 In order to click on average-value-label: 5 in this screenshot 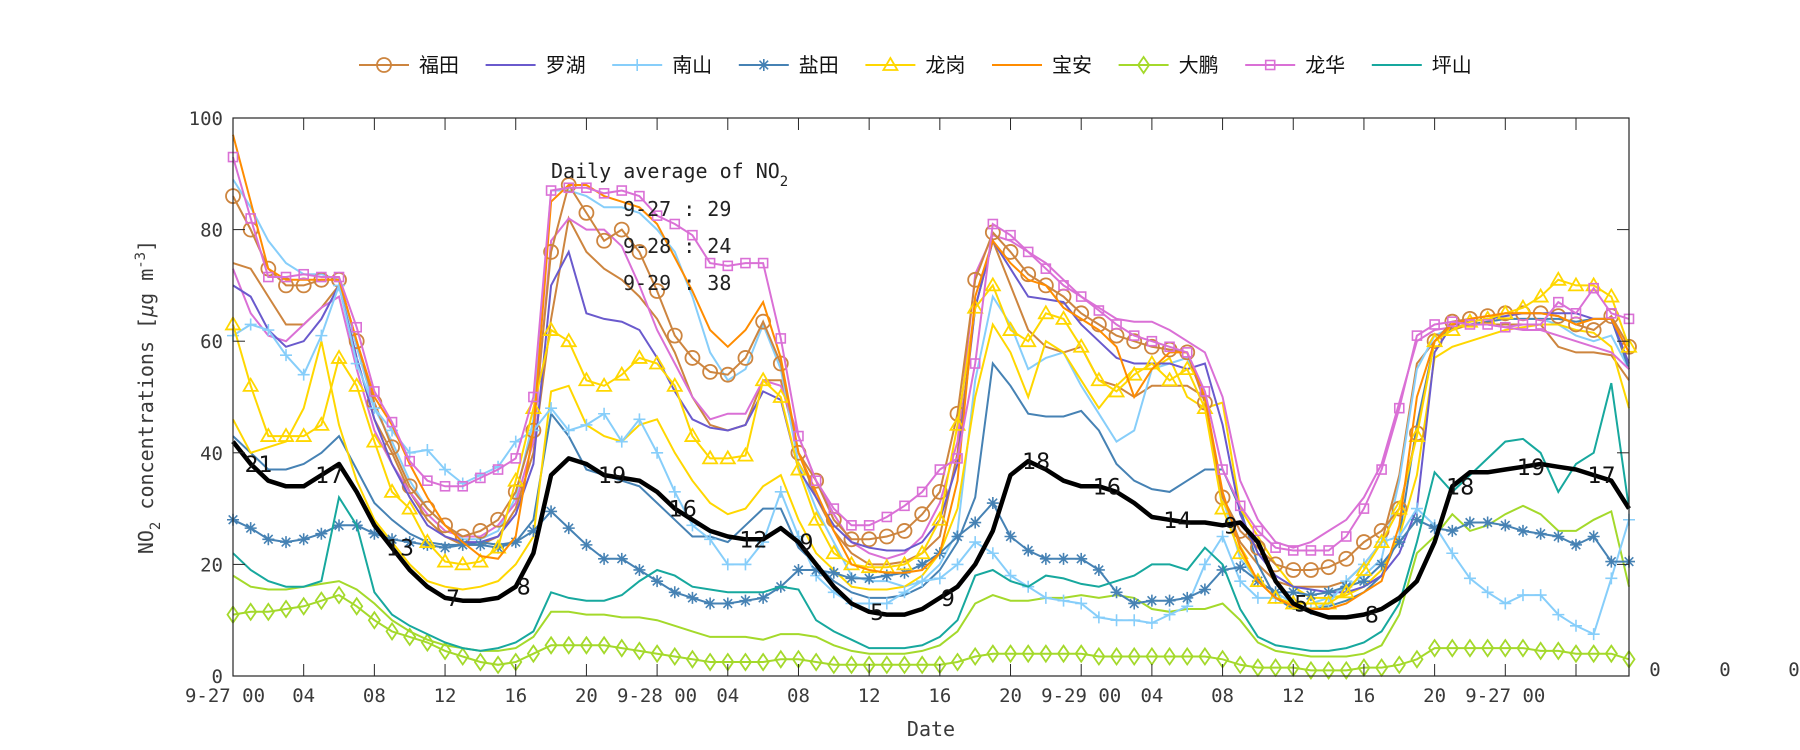, I will do `click(877, 613)`.